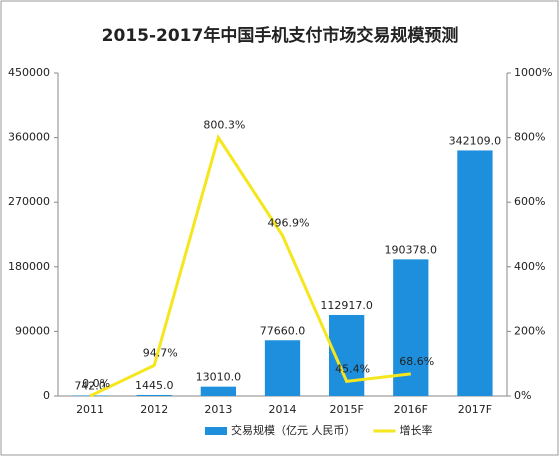  What do you see at coordinates (29, 266) in the screenshot?
I see `y-tick-label: 180000` at bounding box center [29, 266].